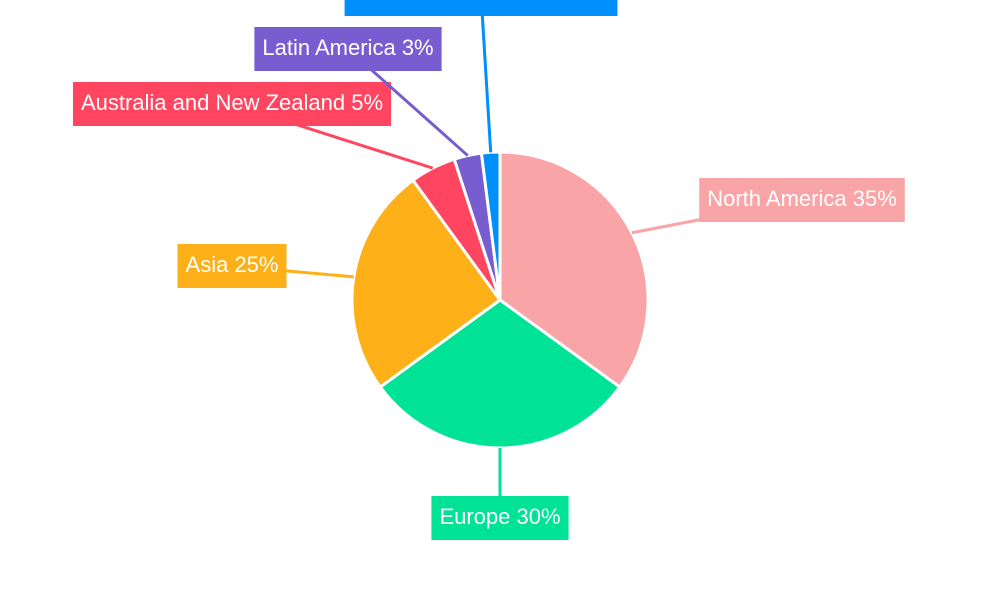  What do you see at coordinates (777, 198) in the screenshot?
I see `category-name: North America` at bounding box center [777, 198].